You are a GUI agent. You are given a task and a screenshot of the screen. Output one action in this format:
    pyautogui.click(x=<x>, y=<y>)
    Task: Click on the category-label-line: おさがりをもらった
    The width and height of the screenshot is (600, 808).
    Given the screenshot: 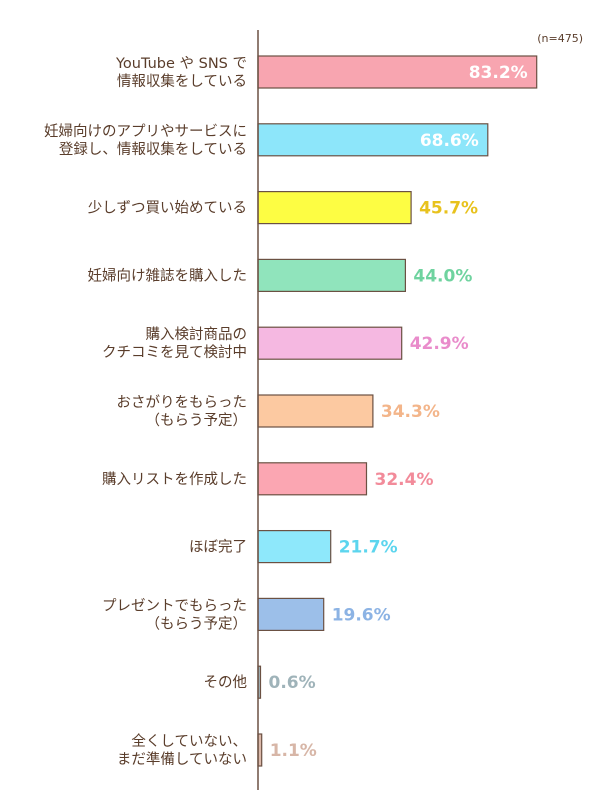 What is the action you would take?
    pyautogui.click(x=182, y=402)
    